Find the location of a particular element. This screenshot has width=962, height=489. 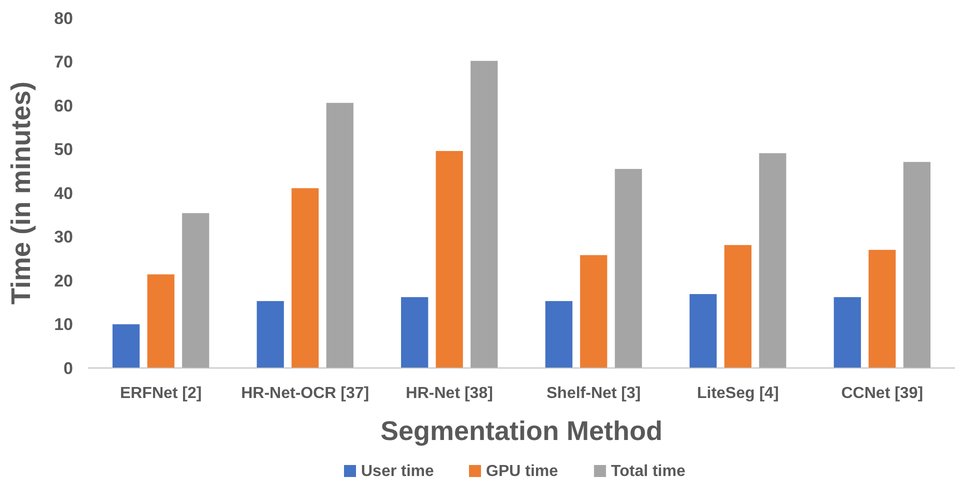

y-axis-title: Time (in minutes) is located at coordinates (21, 193).